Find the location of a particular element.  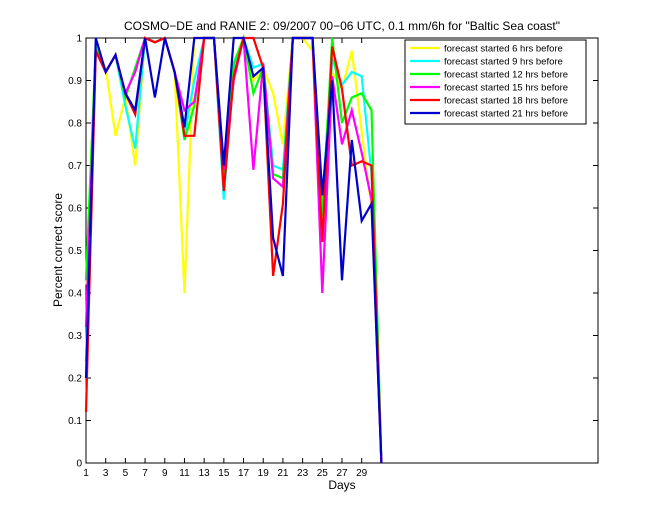

y-tick-label: 0.7 is located at coordinates (75, 166).